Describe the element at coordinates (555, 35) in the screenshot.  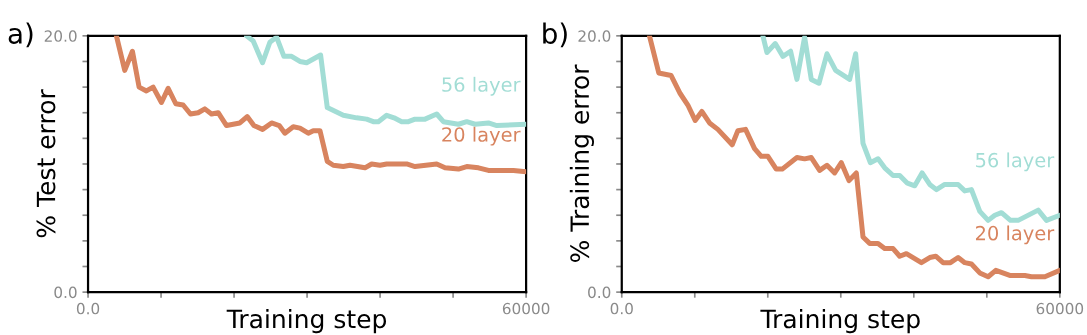
I see `chart-title: b)` at that location.